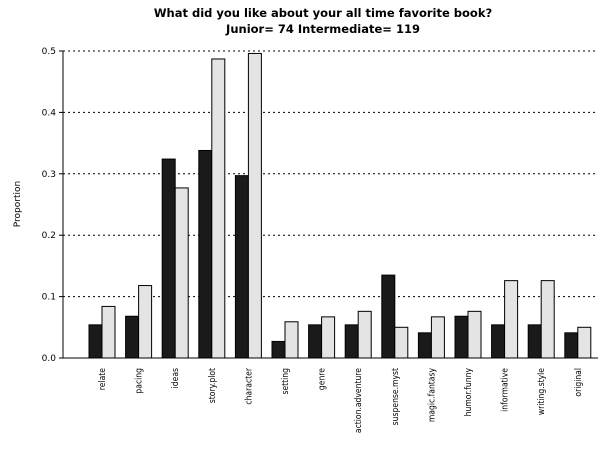 The width and height of the screenshot is (608, 455). Describe the element at coordinates (432, 395) in the screenshot. I see `x-tick-label: magic.fantasy` at that location.